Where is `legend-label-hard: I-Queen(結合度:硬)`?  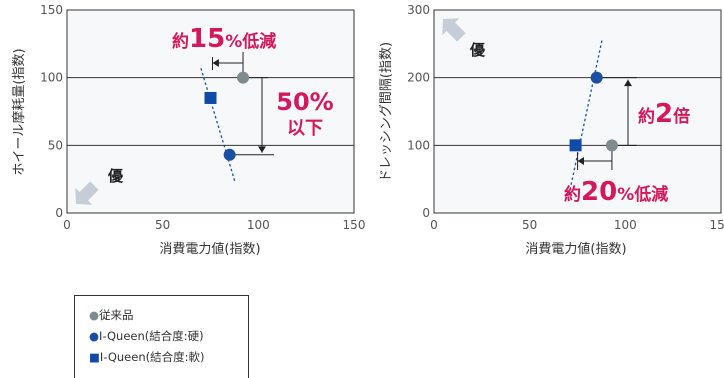 legend-label-hard: I-Queen(結合度:硬) is located at coordinates (151, 336).